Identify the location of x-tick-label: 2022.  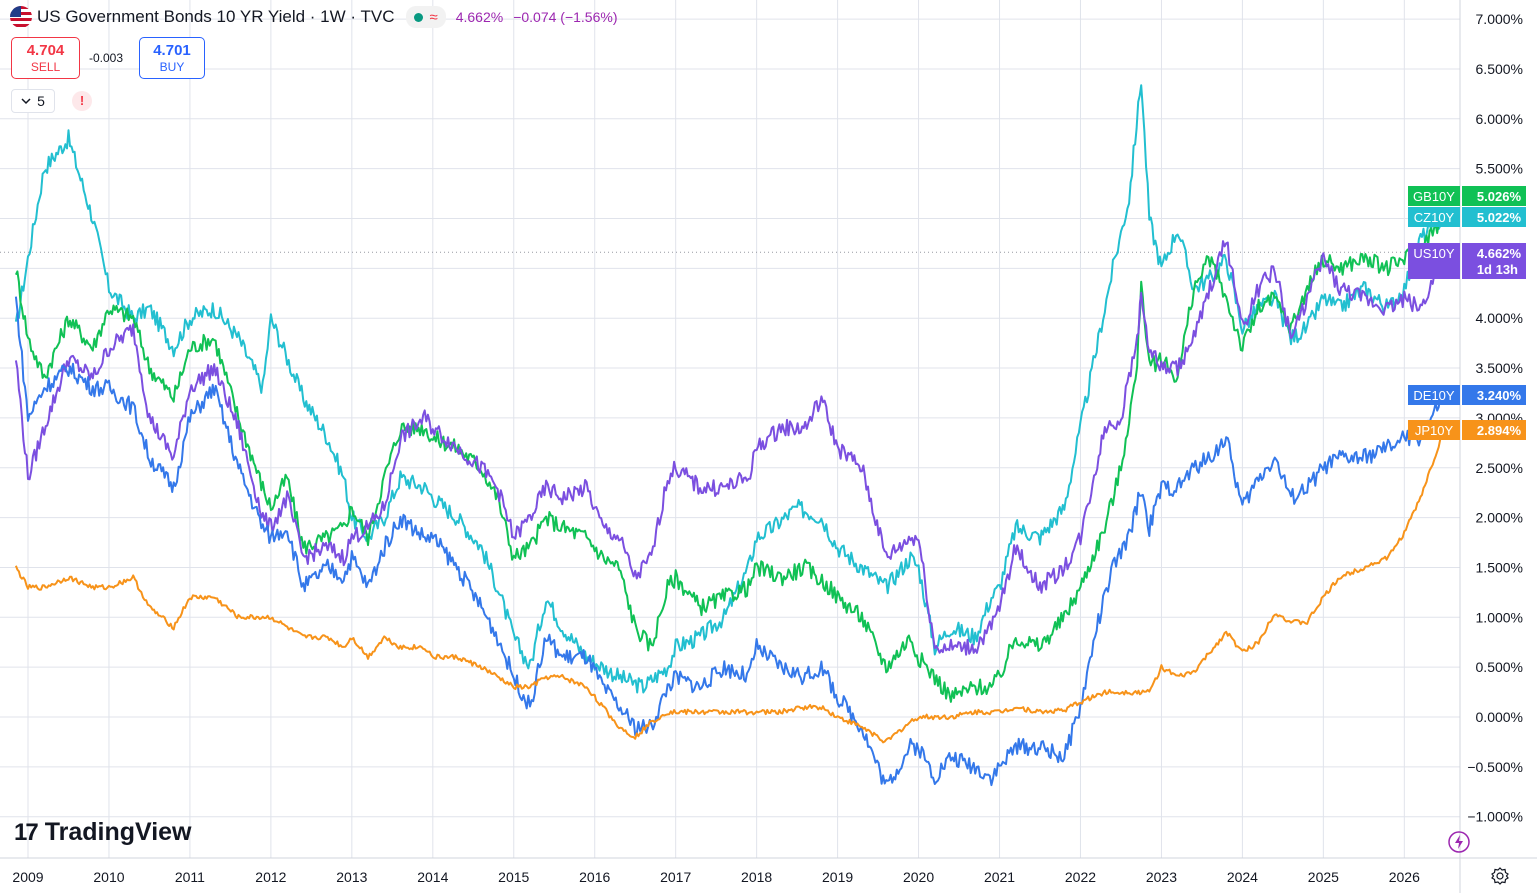
(1080, 877).